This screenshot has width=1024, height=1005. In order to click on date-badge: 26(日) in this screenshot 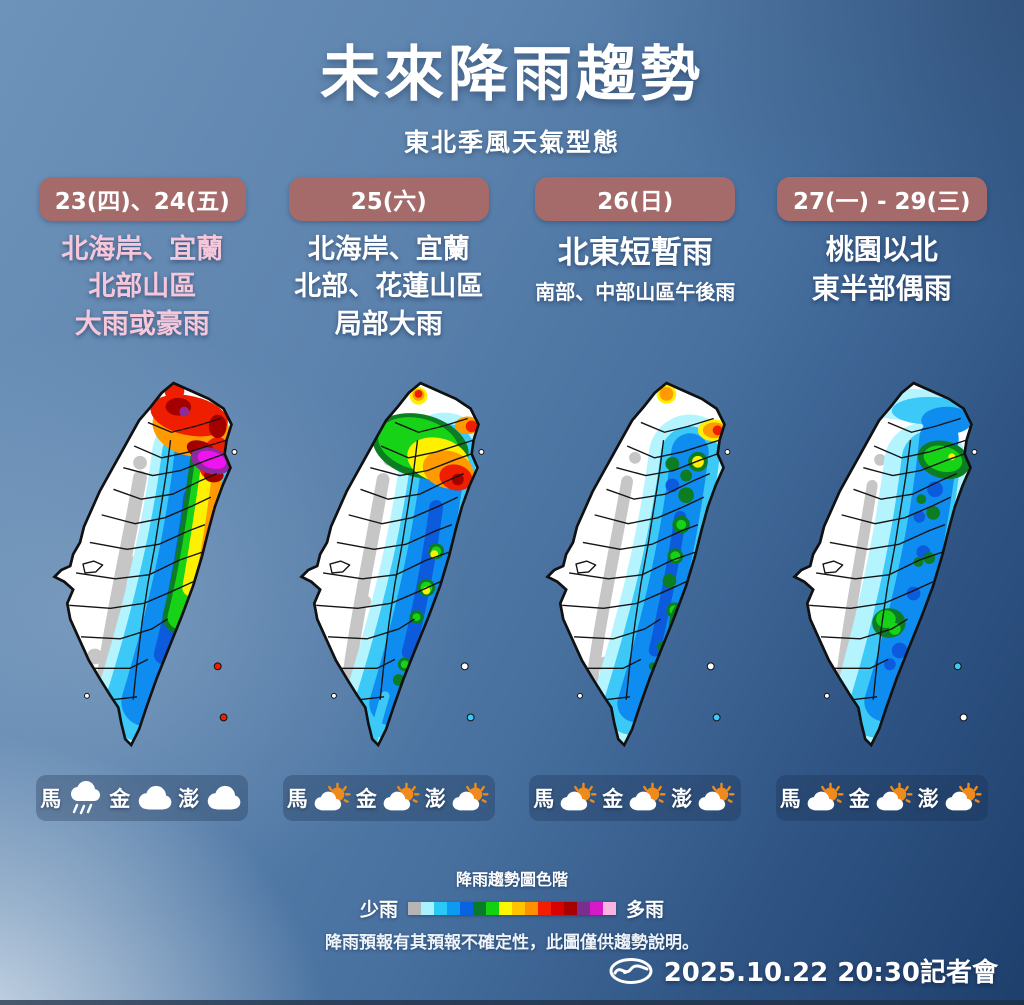, I will do `click(635, 199)`.